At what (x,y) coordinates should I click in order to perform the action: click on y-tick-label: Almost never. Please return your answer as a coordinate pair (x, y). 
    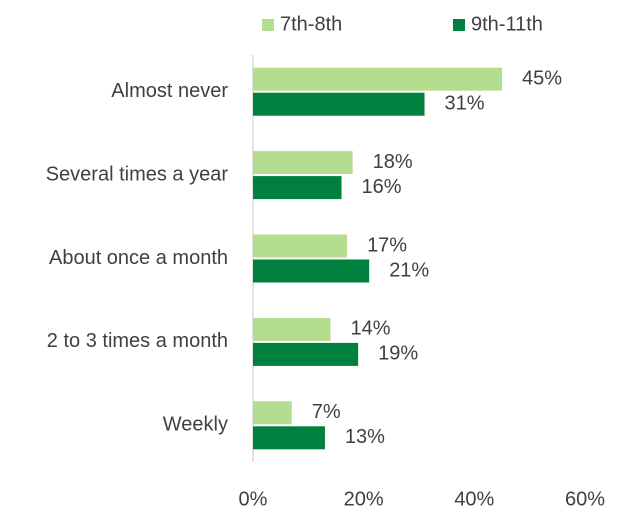
    Looking at the image, I should click on (169, 91).